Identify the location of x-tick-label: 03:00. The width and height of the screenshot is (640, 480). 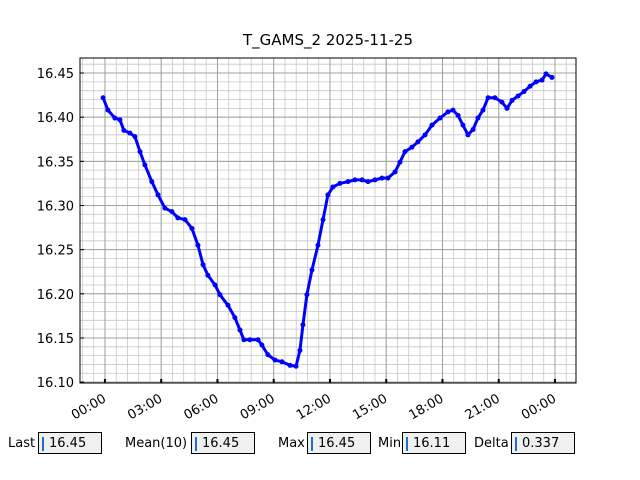
(145, 407).